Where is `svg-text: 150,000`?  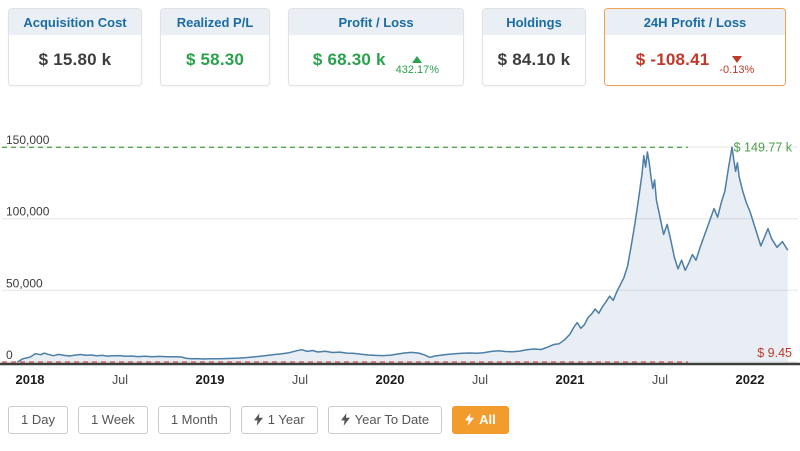 svg-text: 150,000 is located at coordinates (28, 140).